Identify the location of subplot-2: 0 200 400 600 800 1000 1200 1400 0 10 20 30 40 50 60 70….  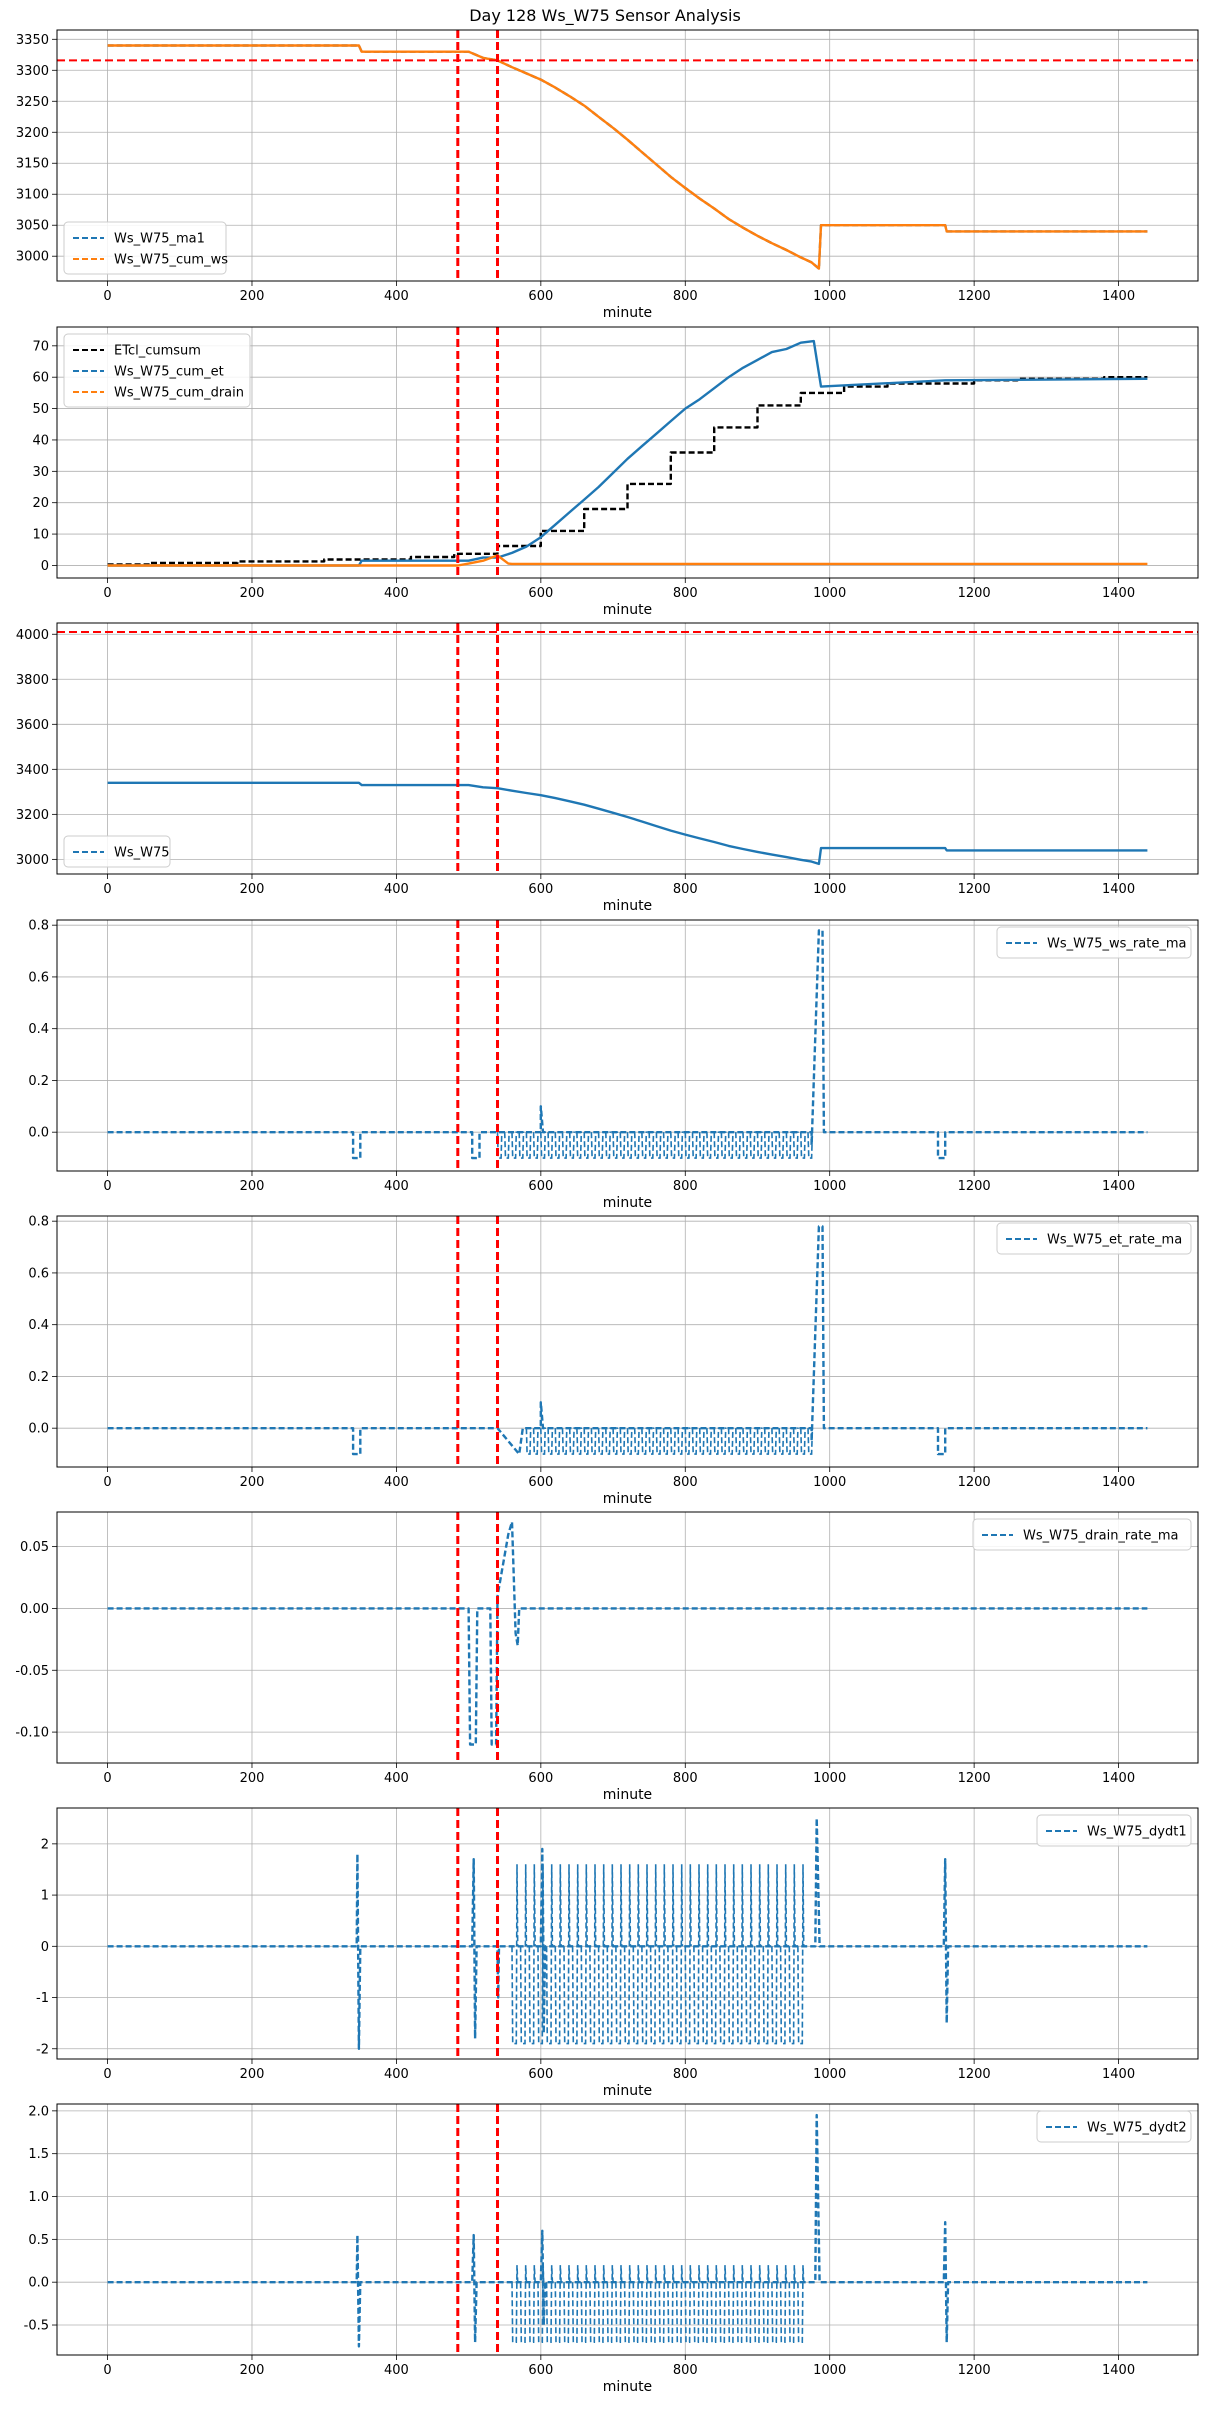
(615, 472).